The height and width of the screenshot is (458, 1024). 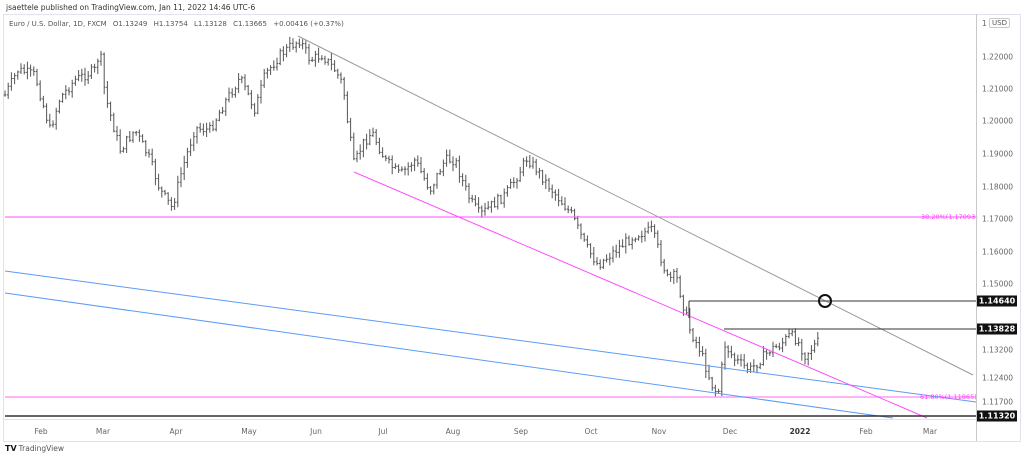 I want to click on price-tick: 1.17000, so click(x=998, y=219).